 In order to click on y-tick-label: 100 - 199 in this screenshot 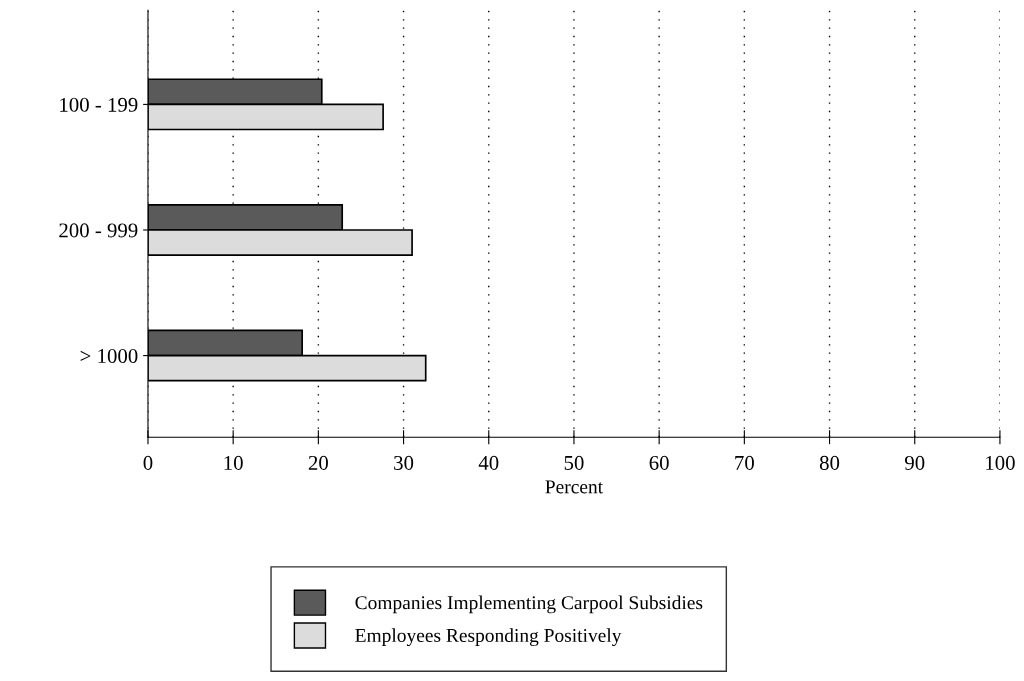, I will do `click(99, 104)`.